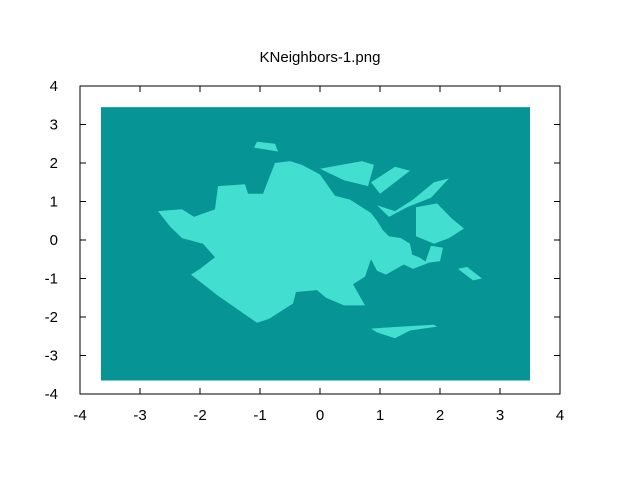 The height and width of the screenshot is (480, 640). Describe the element at coordinates (79, 415) in the screenshot. I see `x-tick-label: -4` at that location.